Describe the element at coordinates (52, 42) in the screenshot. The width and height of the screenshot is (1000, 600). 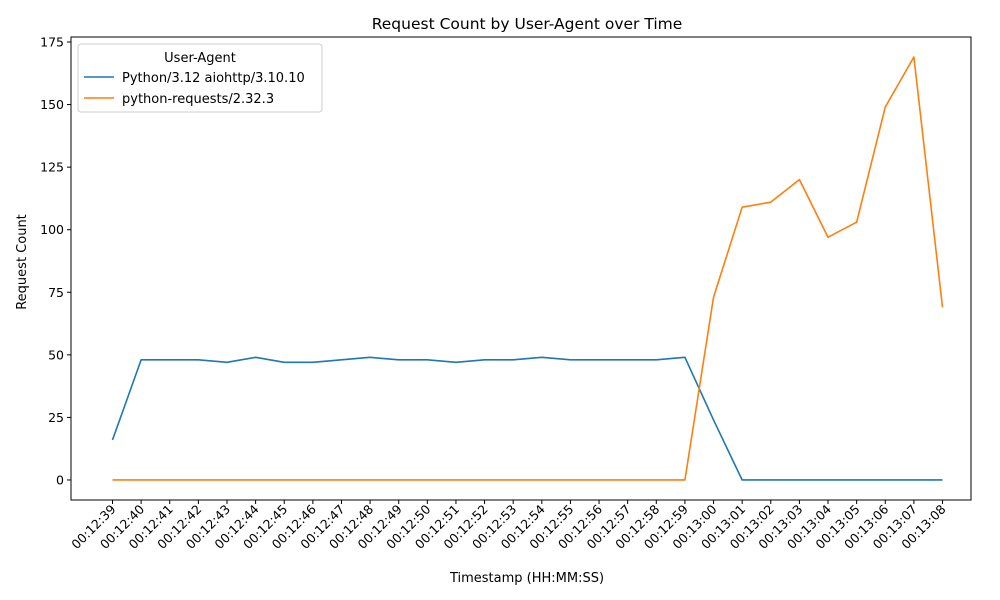
I see `y-tick-label: 175` at that location.